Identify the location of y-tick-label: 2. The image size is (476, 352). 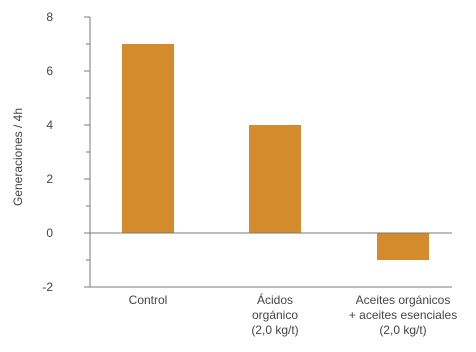
(49, 179).